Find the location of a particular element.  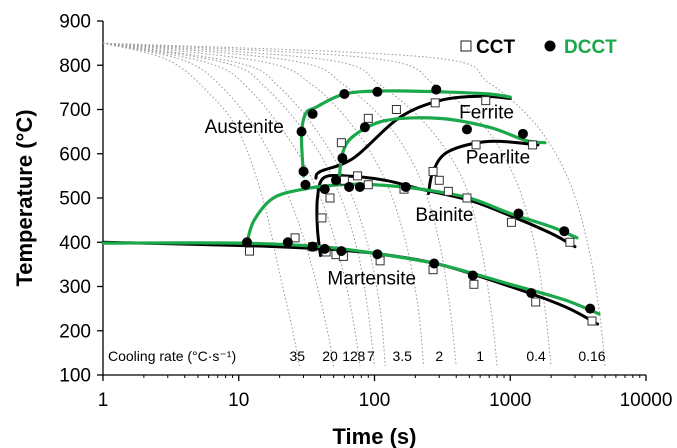

x-tick-label: 10000 is located at coordinates (646, 400).